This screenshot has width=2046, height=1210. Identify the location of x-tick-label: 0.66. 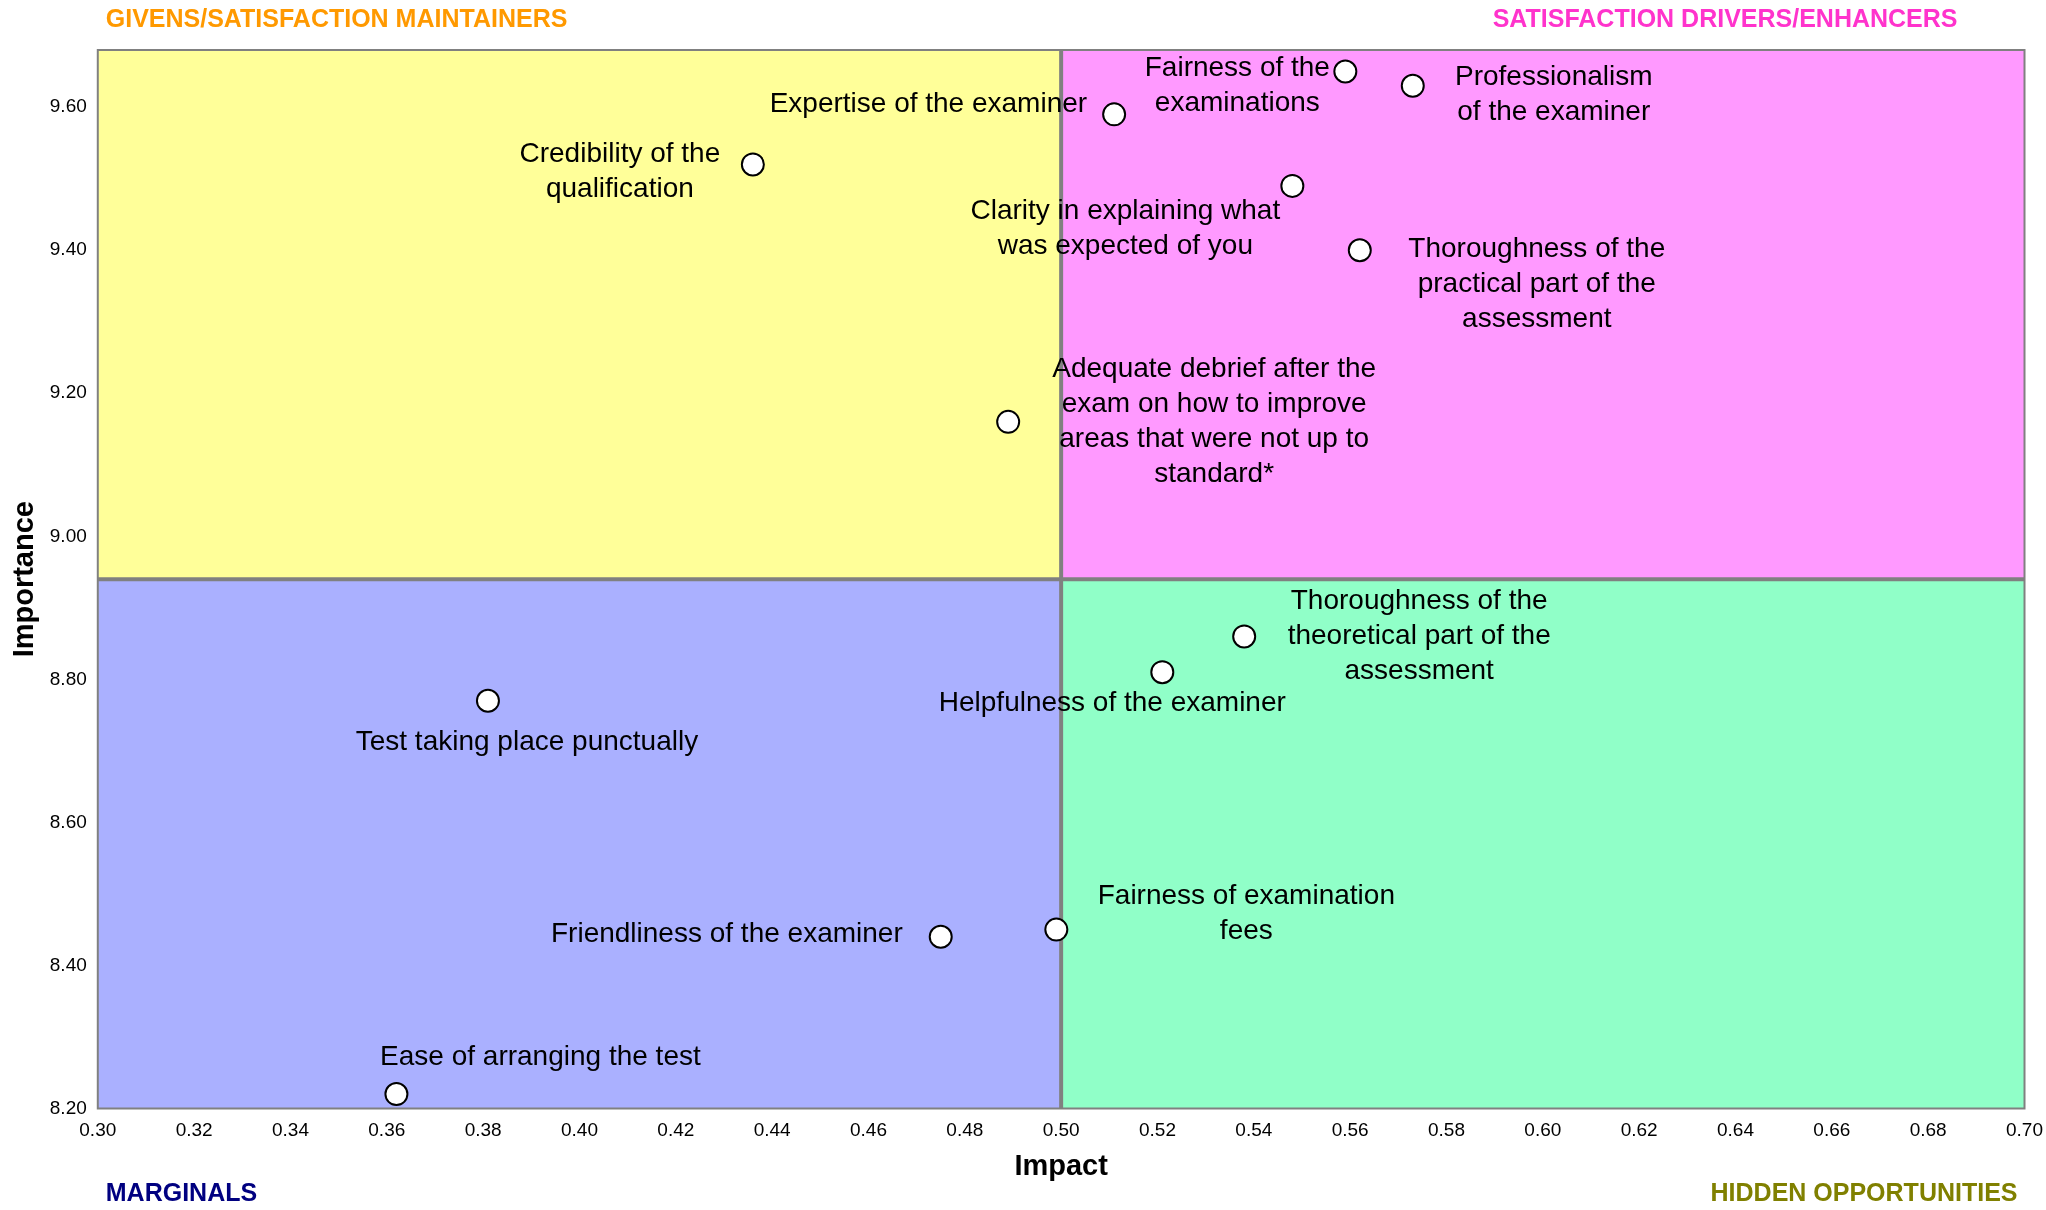
(1832, 1130).